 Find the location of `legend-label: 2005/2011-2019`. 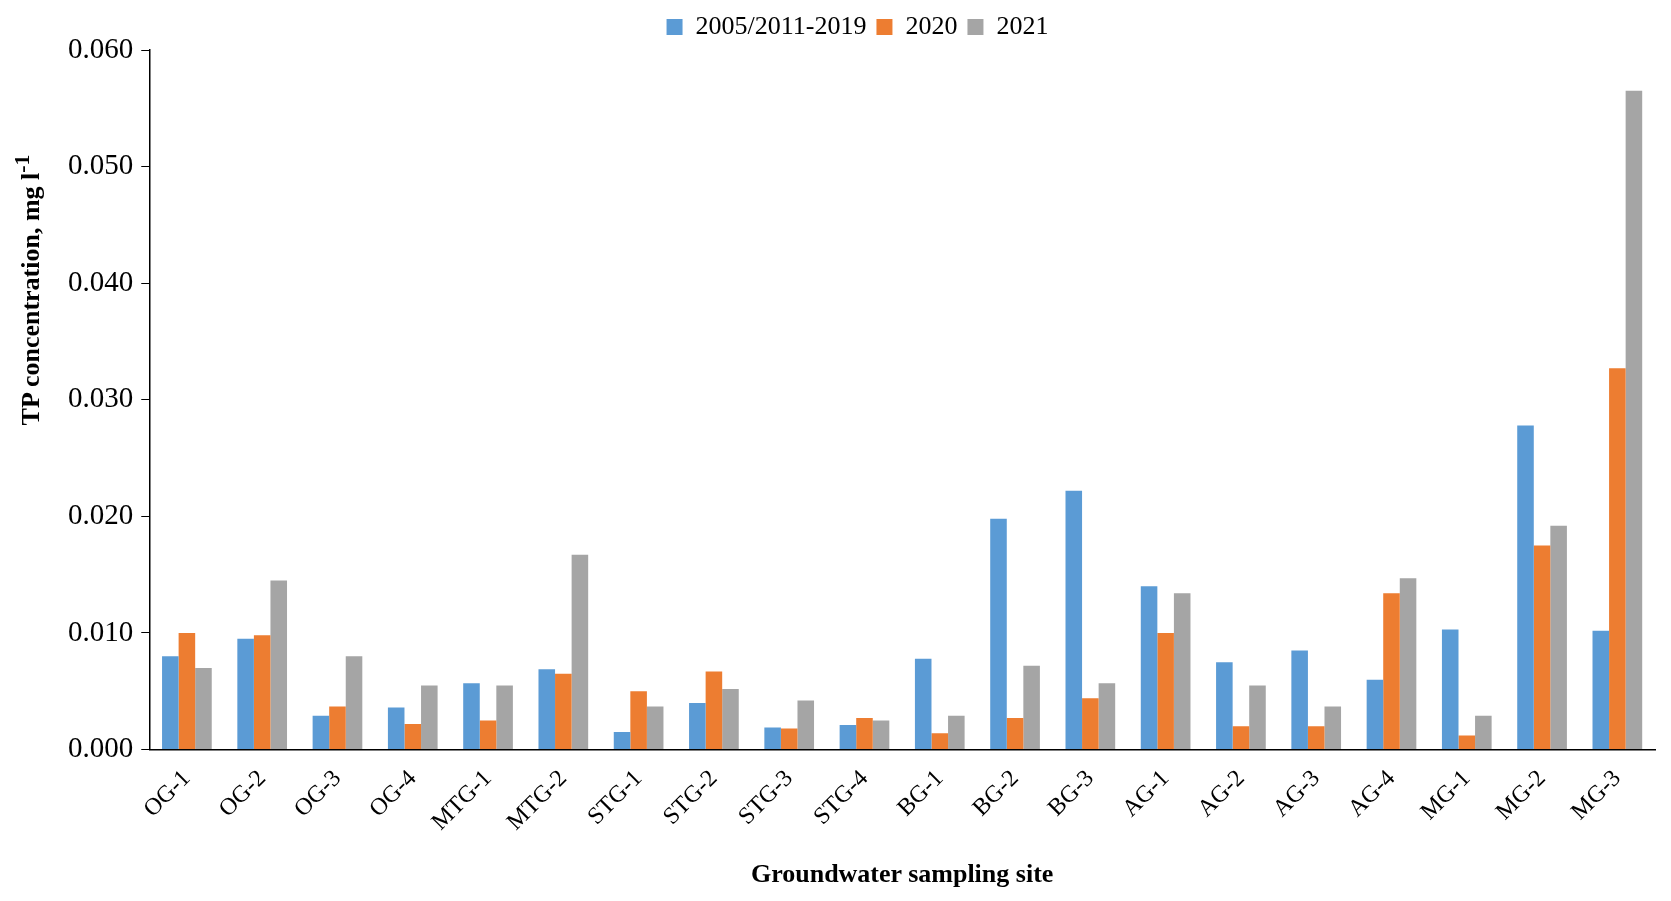

legend-label: 2005/2011-2019 is located at coordinates (781, 25).